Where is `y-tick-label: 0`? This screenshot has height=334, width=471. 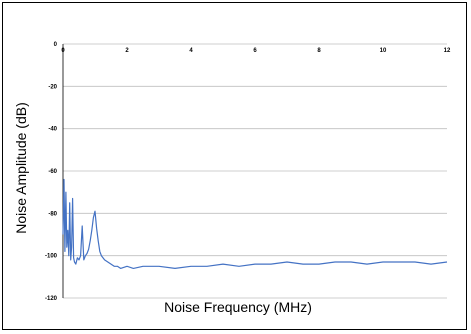 y-tick-label: 0 is located at coordinates (56, 45).